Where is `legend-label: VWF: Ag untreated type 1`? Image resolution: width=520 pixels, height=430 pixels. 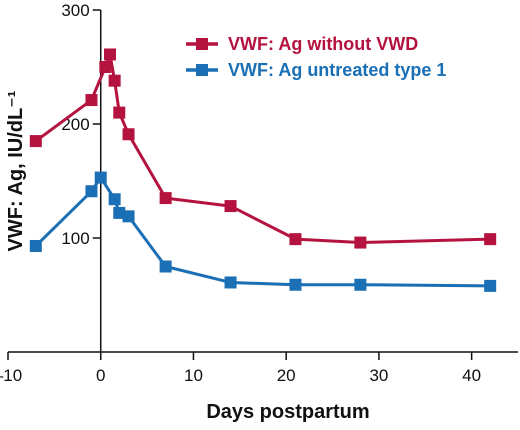
legend-label: VWF: Ag untreated type 1 is located at coordinates (337, 70).